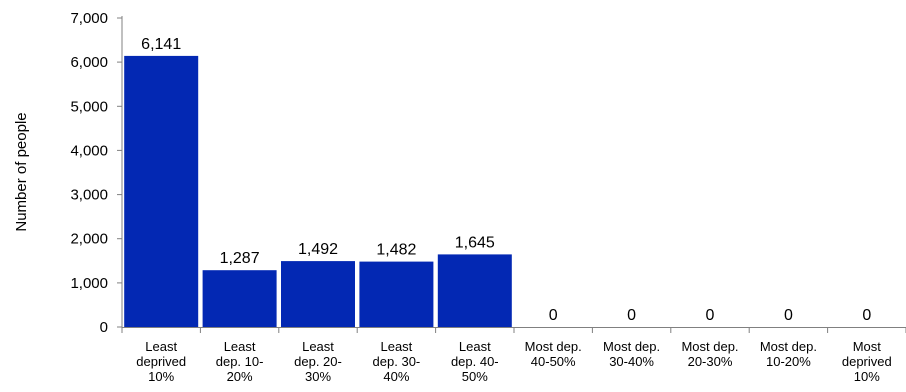  I want to click on x-tick-label-line: 30%, so click(318, 376).